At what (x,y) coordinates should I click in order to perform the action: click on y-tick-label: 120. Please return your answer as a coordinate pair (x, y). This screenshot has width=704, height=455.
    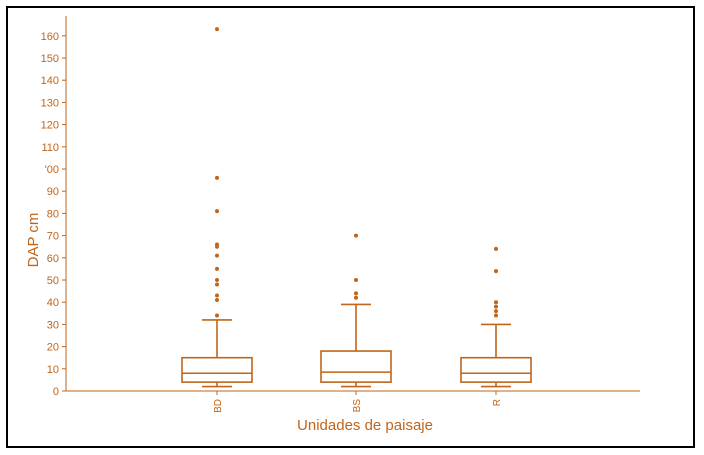
    Looking at the image, I should click on (50, 126).